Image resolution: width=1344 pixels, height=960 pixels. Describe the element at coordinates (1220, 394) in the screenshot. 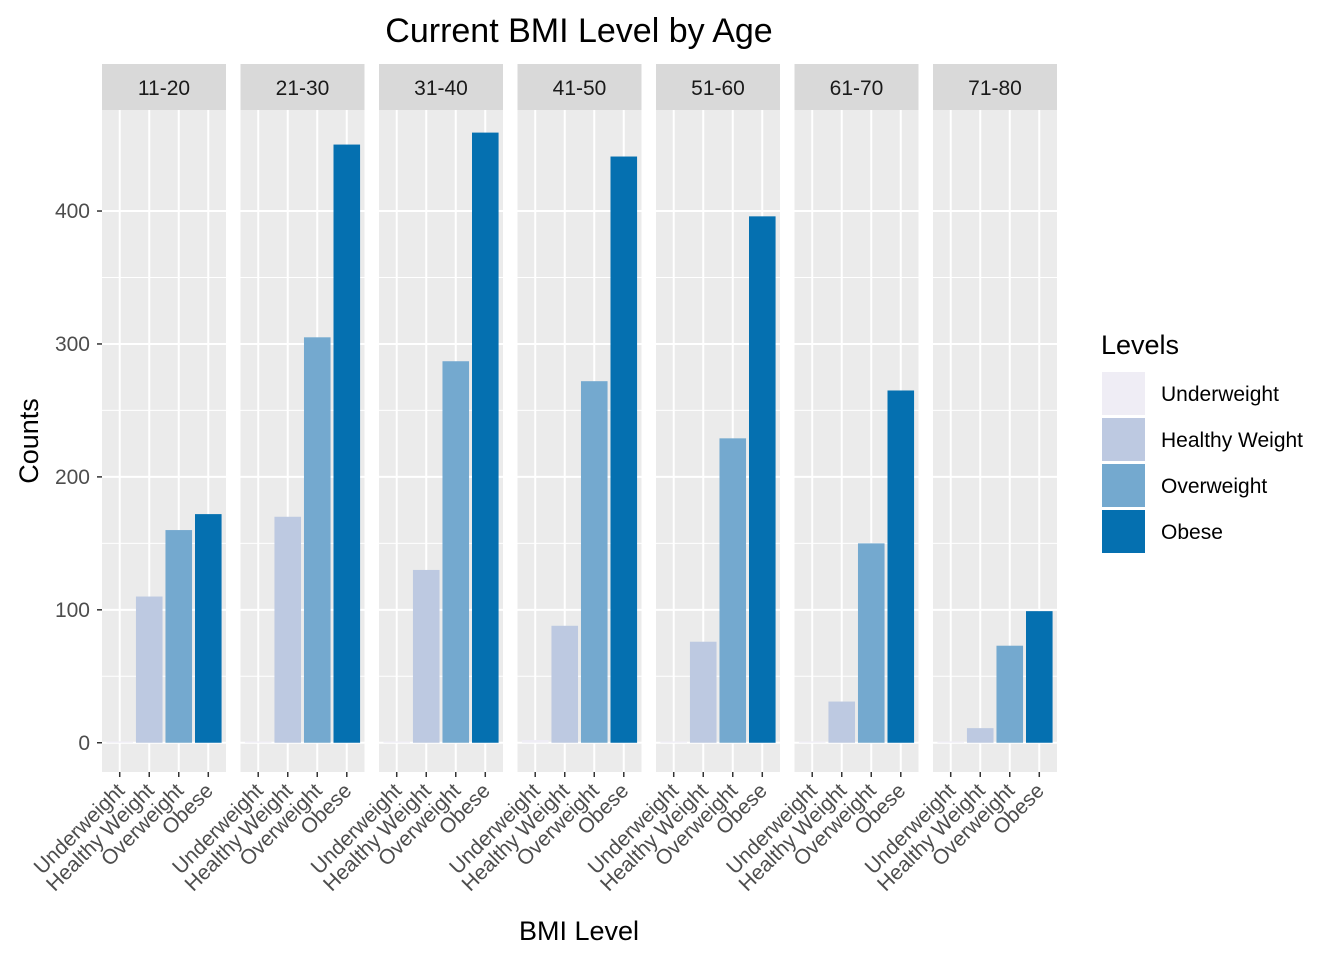

I see `legend-label: Underweight` at that location.